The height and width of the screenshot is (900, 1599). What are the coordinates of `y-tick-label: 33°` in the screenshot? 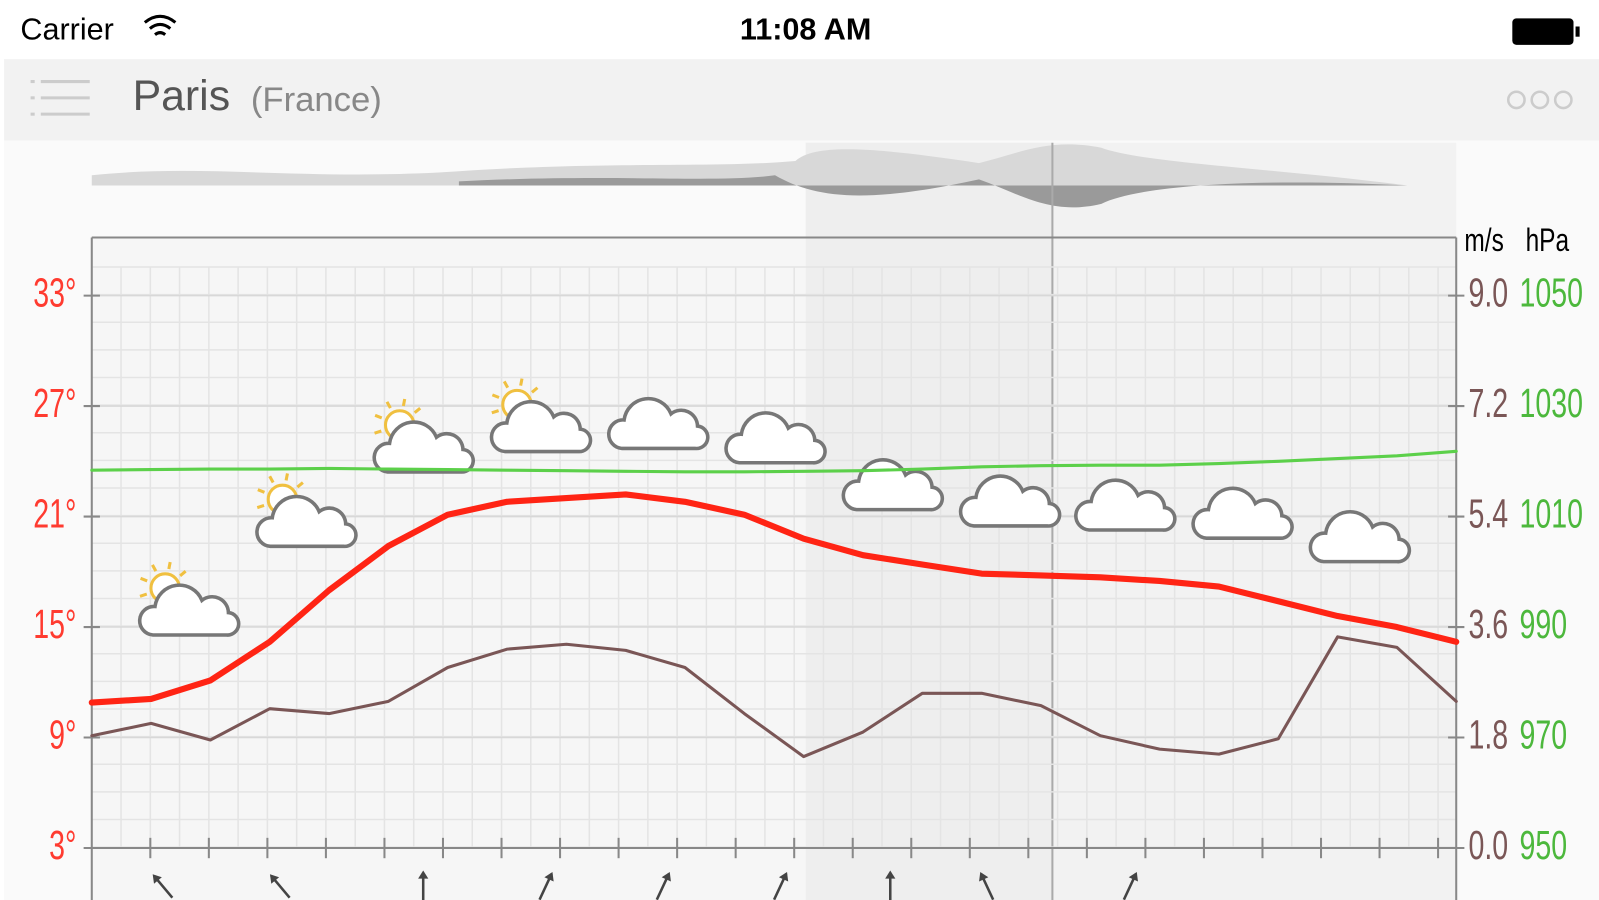 It's located at (54, 292).